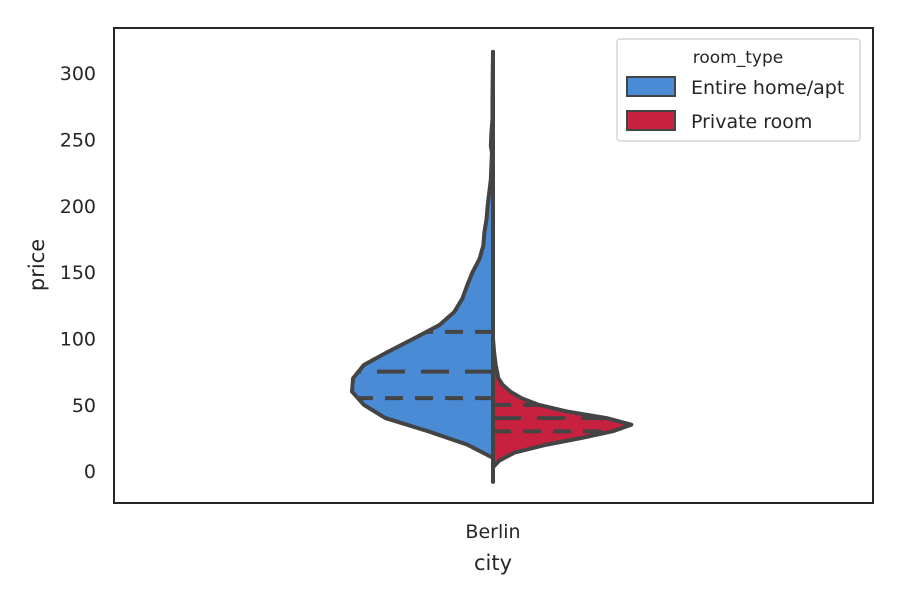 This screenshot has width=900, height=600. What do you see at coordinates (751, 122) in the screenshot?
I see `legend-label-private-room: Private room` at bounding box center [751, 122].